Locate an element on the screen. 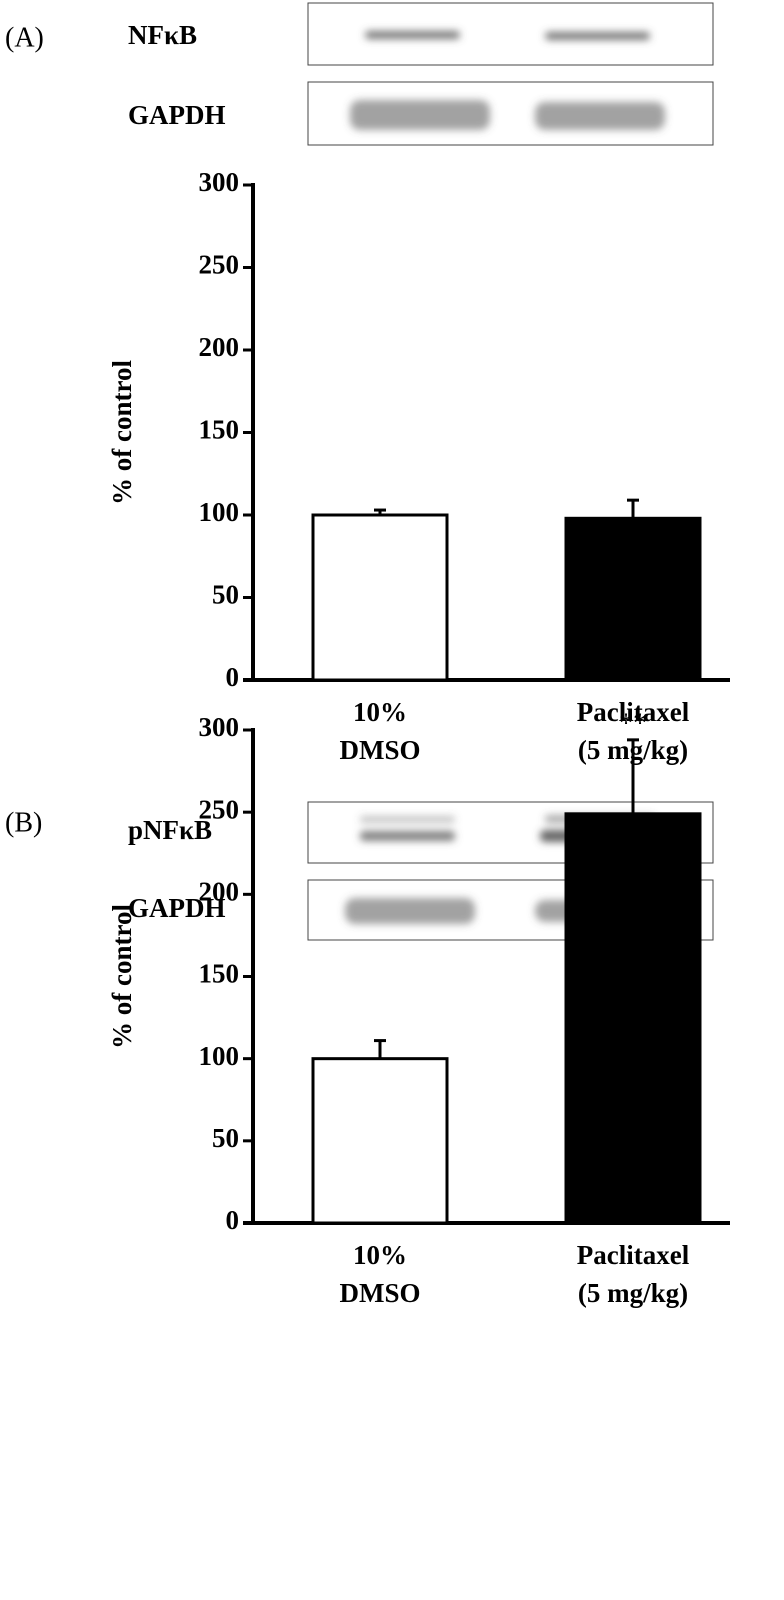 Image resolution: width=784 pixels, height=1600 pixels. blot-label: pNFκB is located at coordinates (170, 830).